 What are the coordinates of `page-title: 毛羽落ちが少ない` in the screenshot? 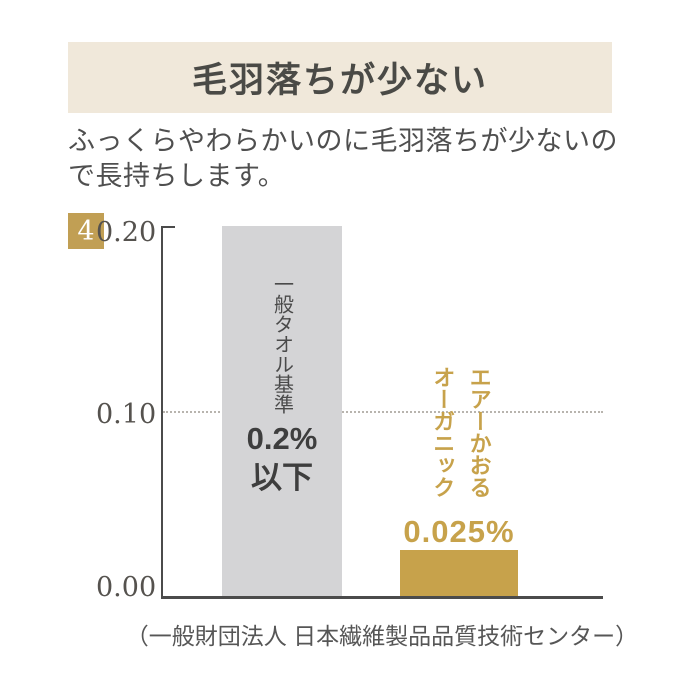 It's located at (339, 80).